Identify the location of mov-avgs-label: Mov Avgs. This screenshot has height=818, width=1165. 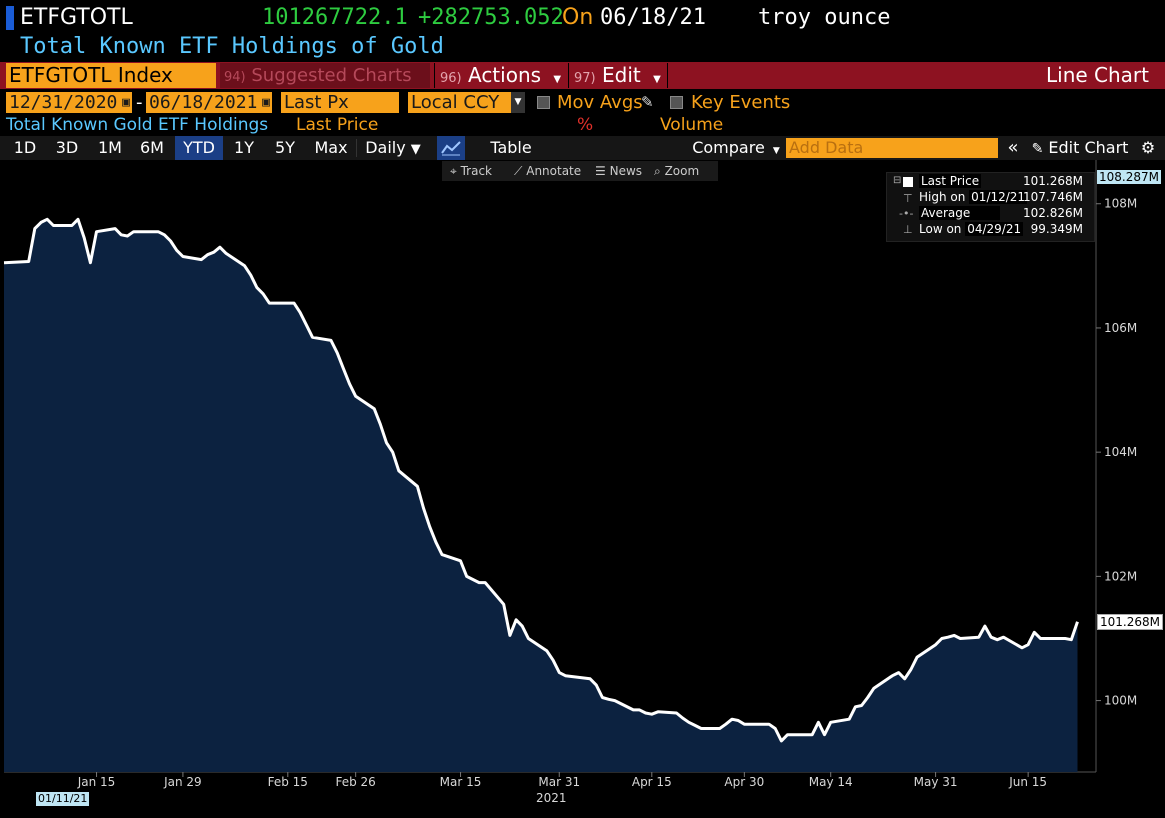
(600, 102).